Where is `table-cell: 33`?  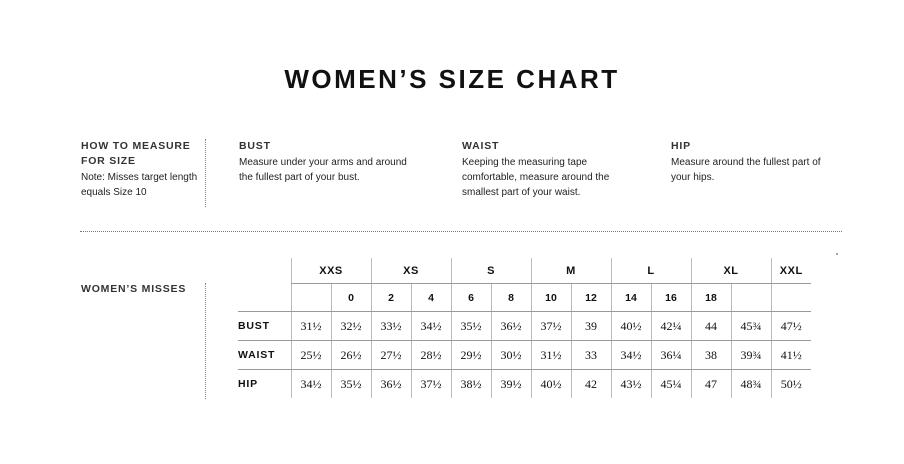
table-cell: 33 is located at coordinates (590, 355).